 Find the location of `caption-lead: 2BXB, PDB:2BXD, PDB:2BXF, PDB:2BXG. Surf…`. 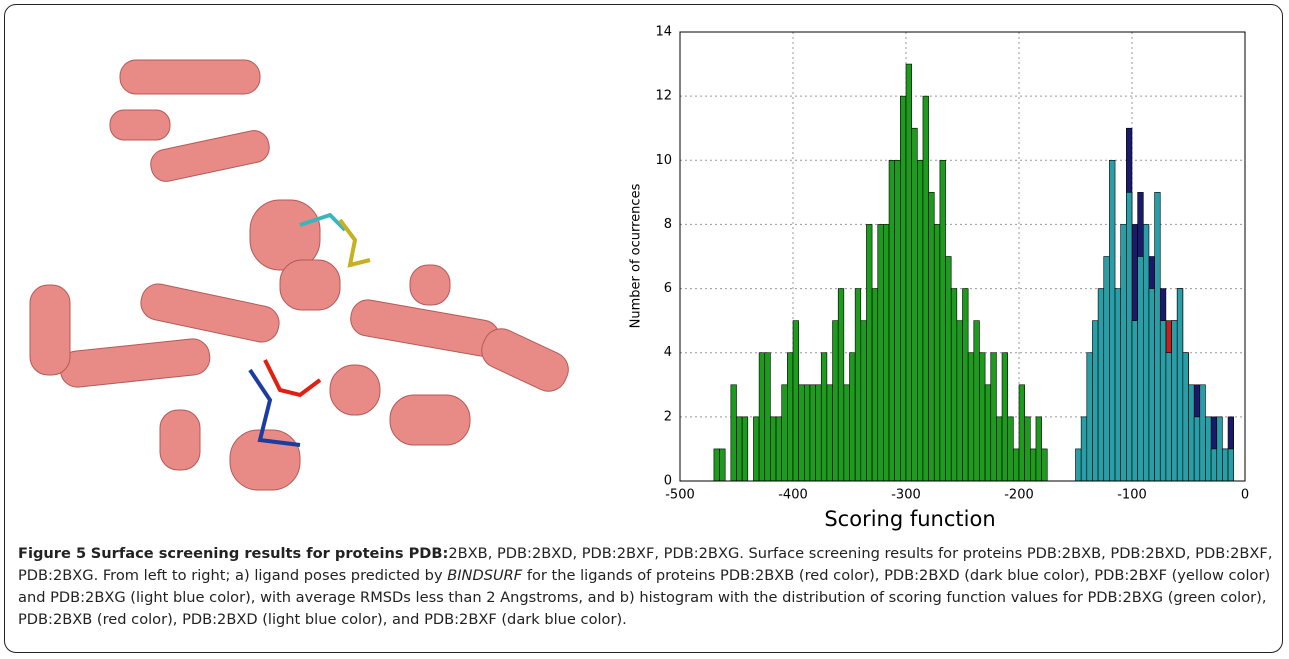

caption-lead: 2BXB, PDB:2BXD, PDB:2BXF, PDB:2BXG. Surf… is located at coordinates (645, 564).